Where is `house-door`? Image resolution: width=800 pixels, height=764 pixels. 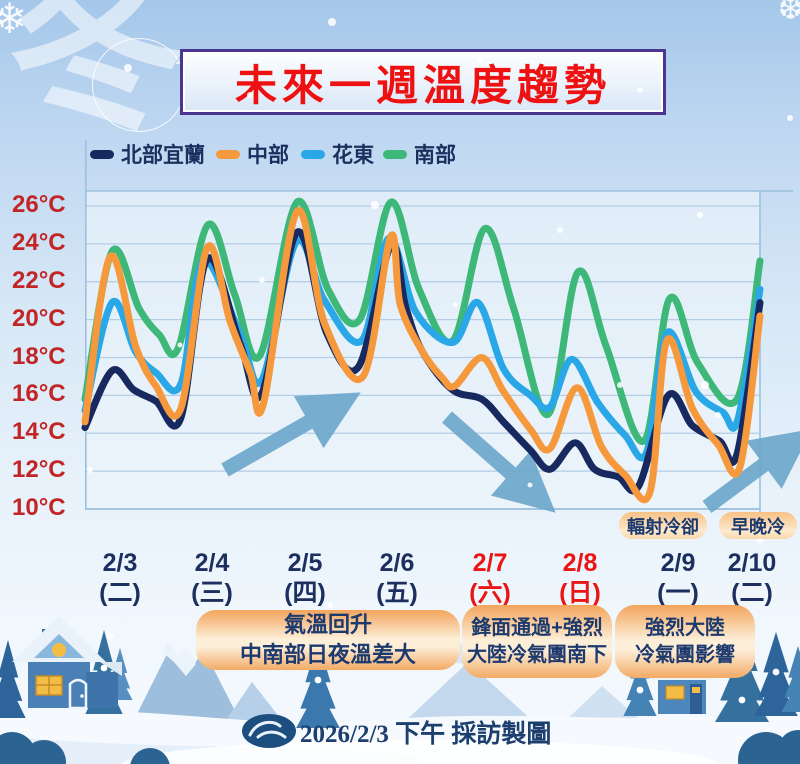 house-door is located at coordinates (78, 694).